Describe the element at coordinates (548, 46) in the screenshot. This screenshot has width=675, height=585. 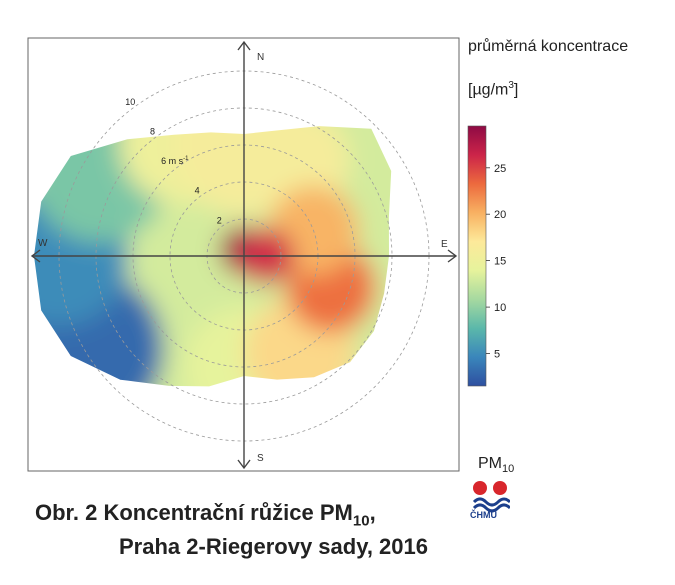
I see `colorbar-title: průměrná koncentrace` at that location.